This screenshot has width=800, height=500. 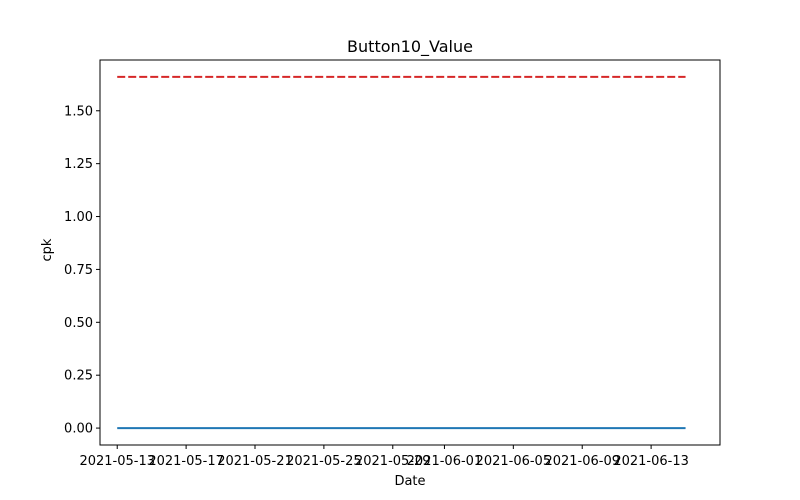 What do you see at coordinates (582, 461) in the screenshot?
I see `x-tick-label: 2021-06-09` at bounding box center [582, 461].